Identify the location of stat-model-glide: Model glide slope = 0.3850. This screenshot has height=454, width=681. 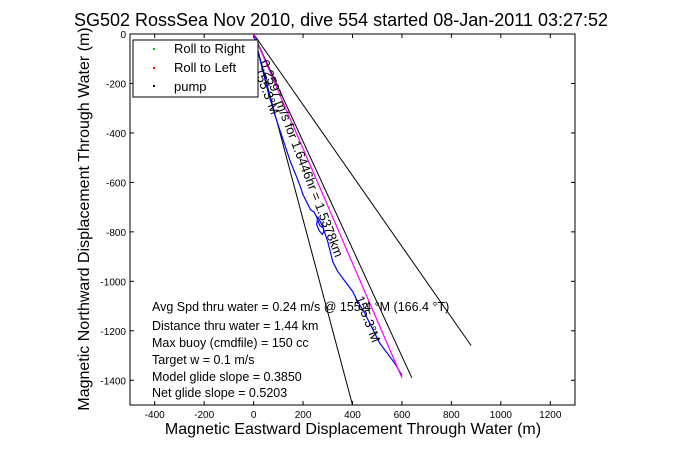
(227, 377).